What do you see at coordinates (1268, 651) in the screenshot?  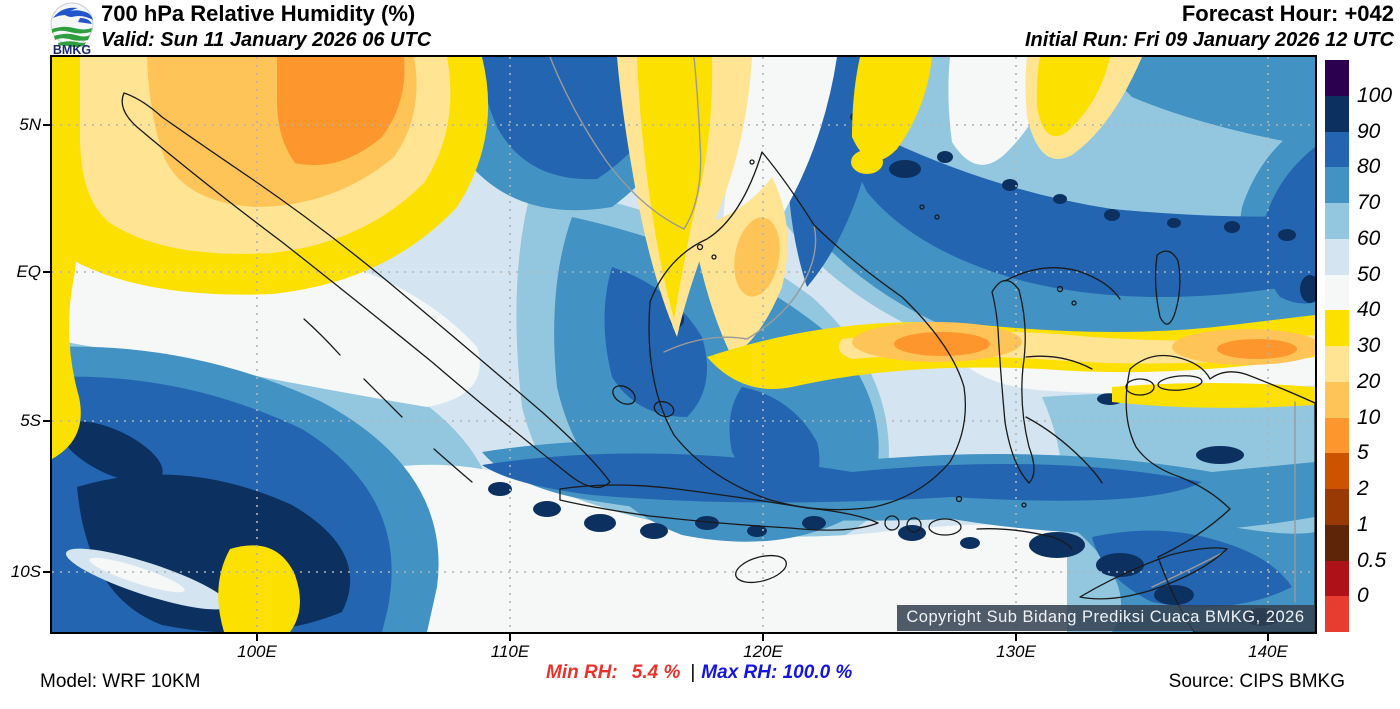 I see `lon-label: 140E` at bounding box center [1268, 651].